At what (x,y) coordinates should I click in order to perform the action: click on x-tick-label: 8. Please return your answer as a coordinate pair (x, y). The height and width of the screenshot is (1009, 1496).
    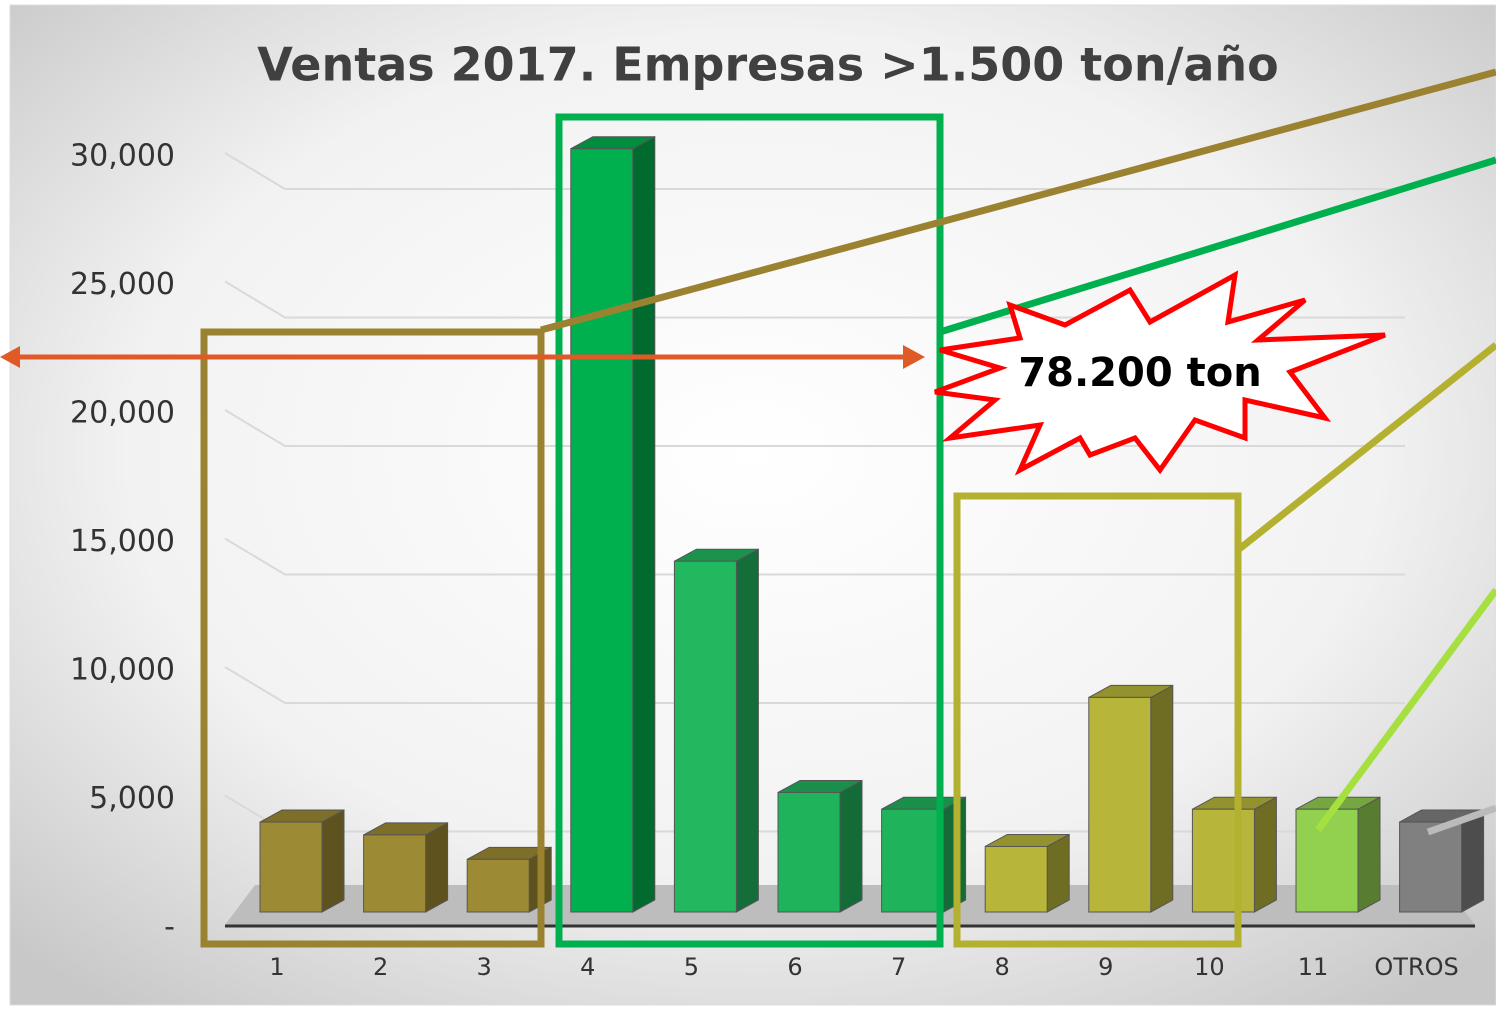
    Looking at the image, I should click on (1002, 967).